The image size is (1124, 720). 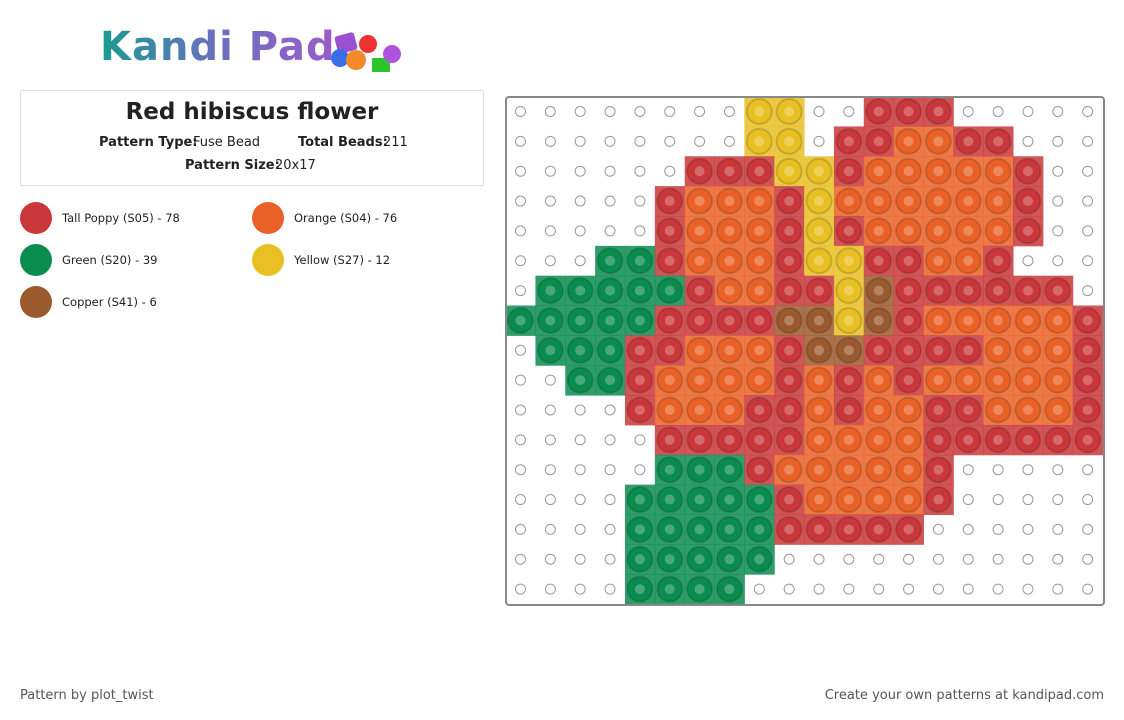 What do you see at coordinates (346, 218) in the screenshot?
I see `legend-text: Orange (S04) - 76` at bounding box center [346, 218].